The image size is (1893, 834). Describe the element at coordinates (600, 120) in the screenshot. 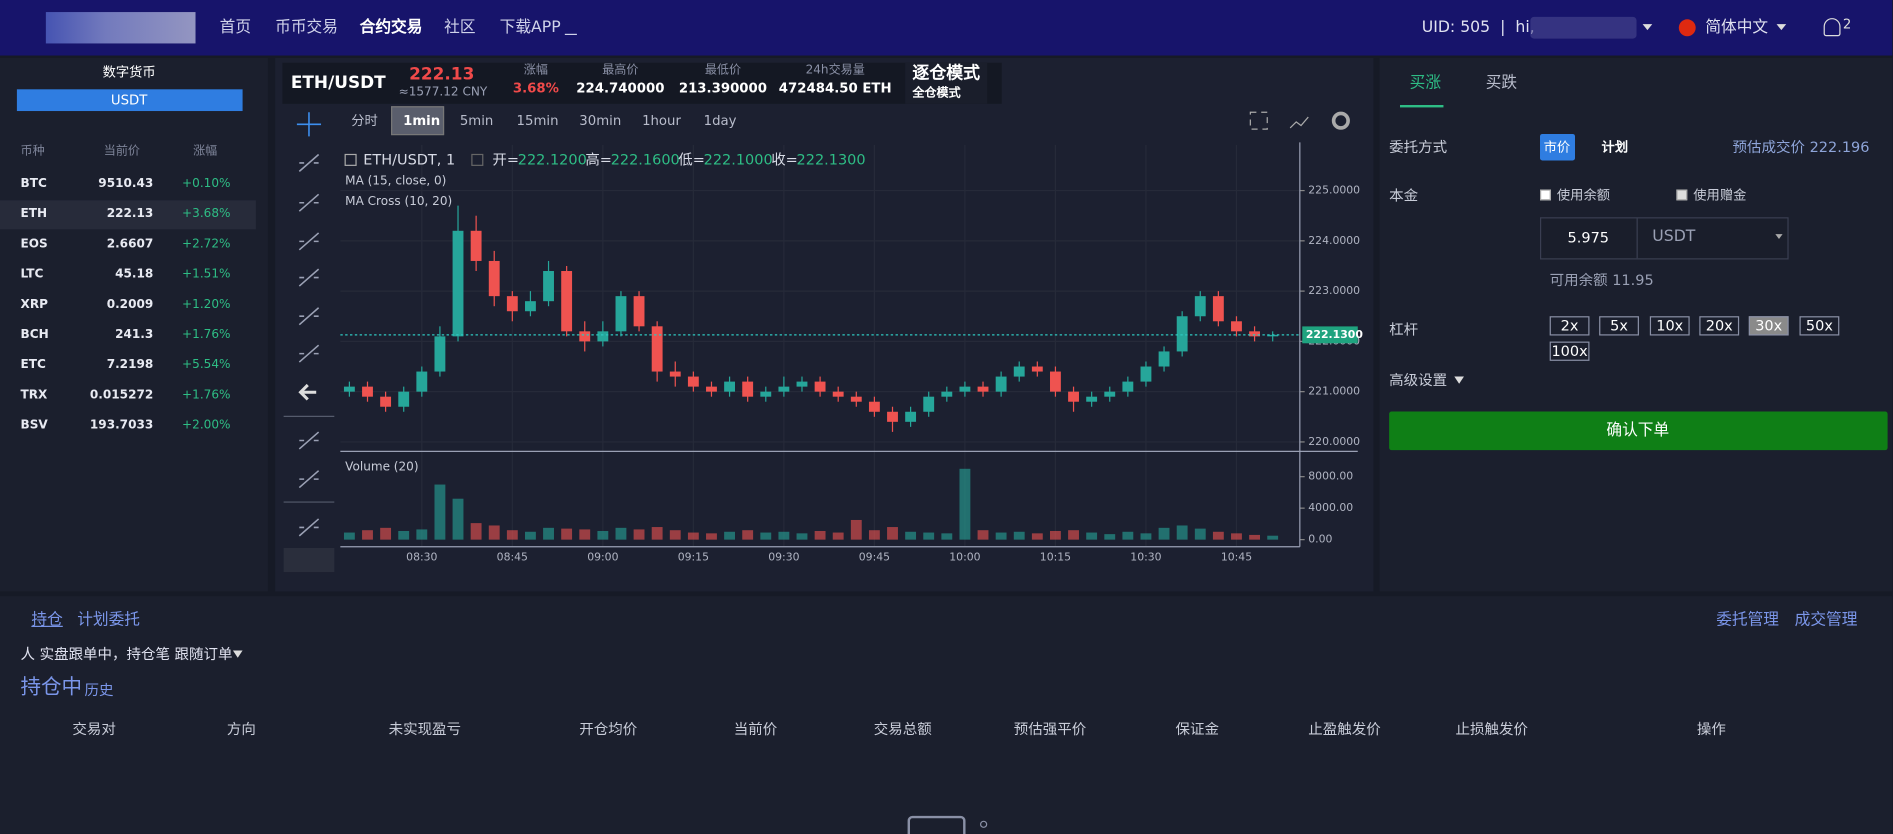

I see `interval-button: 30min` at that location.